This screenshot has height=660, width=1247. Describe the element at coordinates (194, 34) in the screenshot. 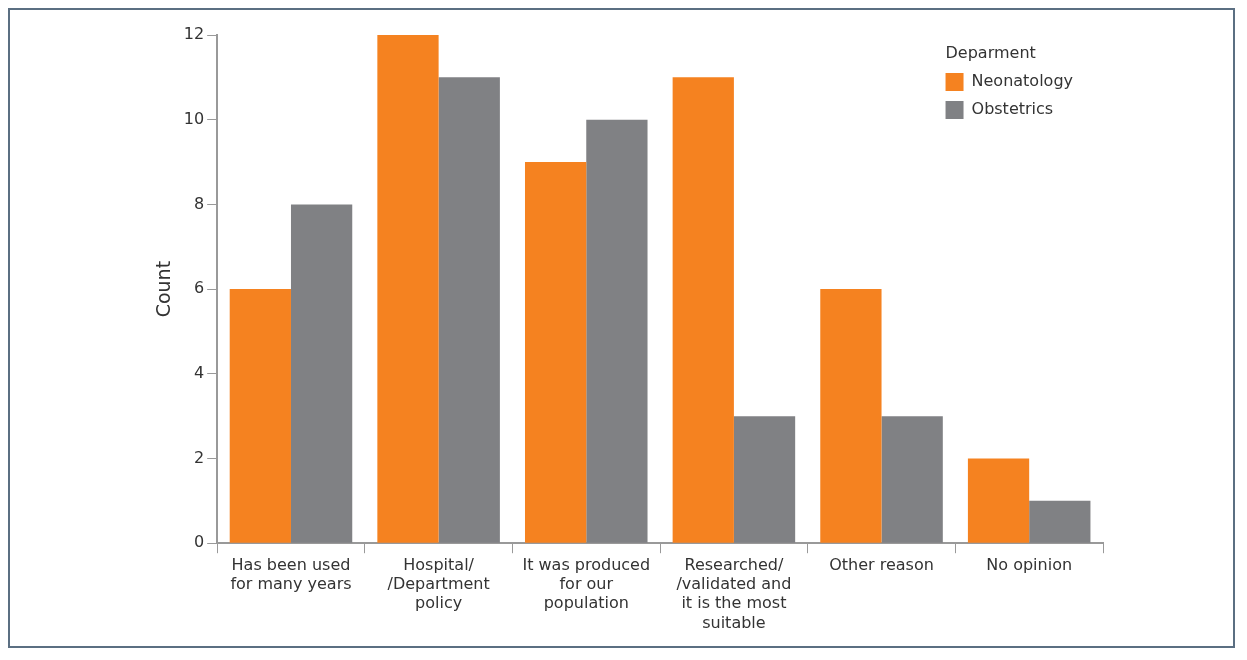

I see `y-tick-label: 12` at that location.